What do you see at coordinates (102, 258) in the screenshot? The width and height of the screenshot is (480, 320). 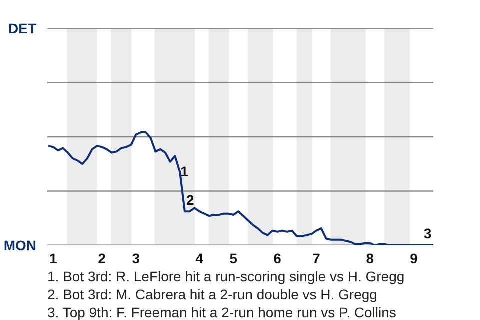 I see `x-tick-label: 2` at bounding box center [102, 258].